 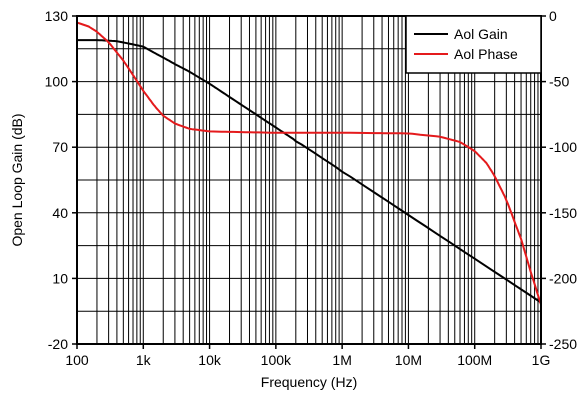 What do you see at coordinates (563, 344) in the screenshot?
I see `y2-tick-label: -250` at bounding box center [563, 344].